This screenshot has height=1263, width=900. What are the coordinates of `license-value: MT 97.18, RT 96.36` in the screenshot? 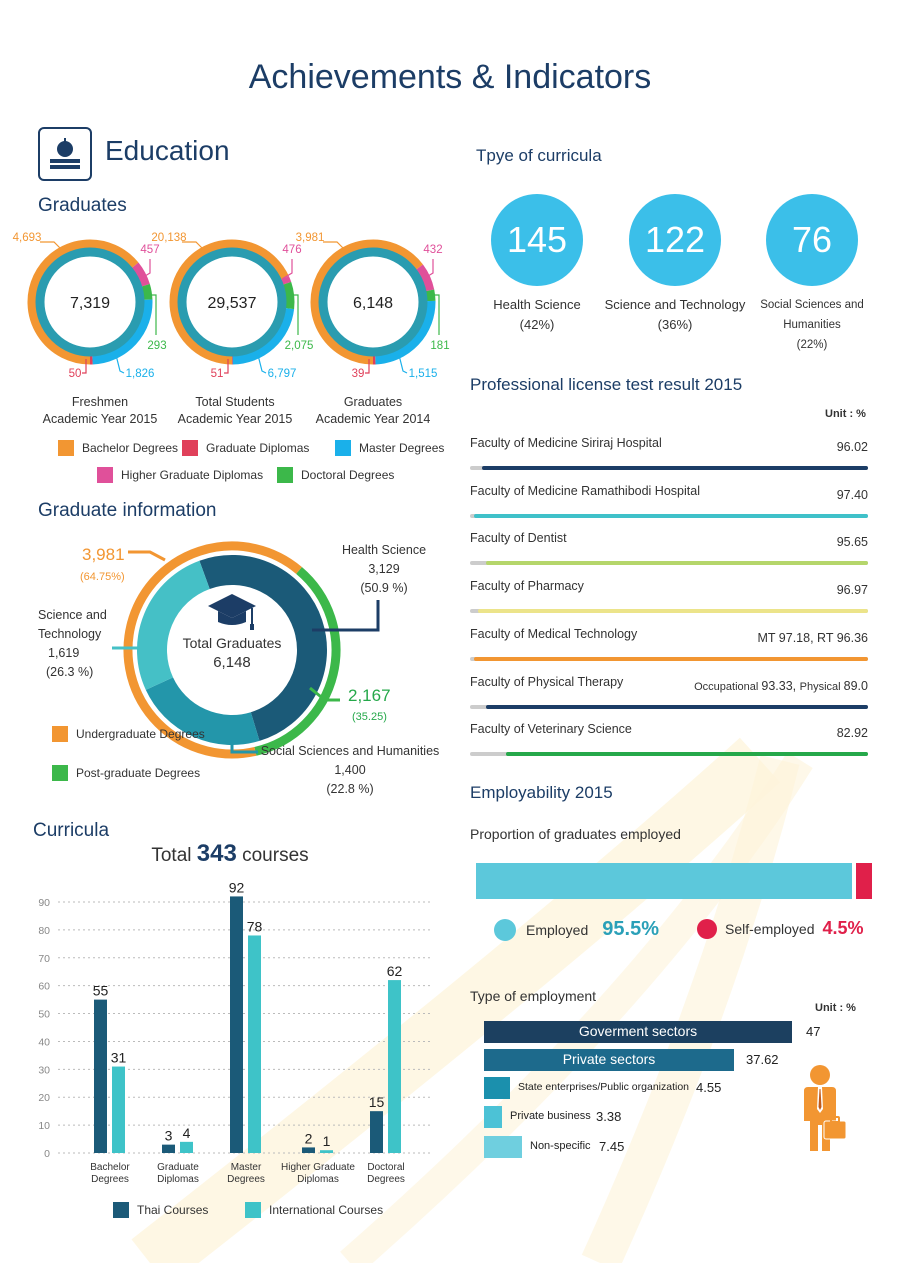 It's located at (813, 638).